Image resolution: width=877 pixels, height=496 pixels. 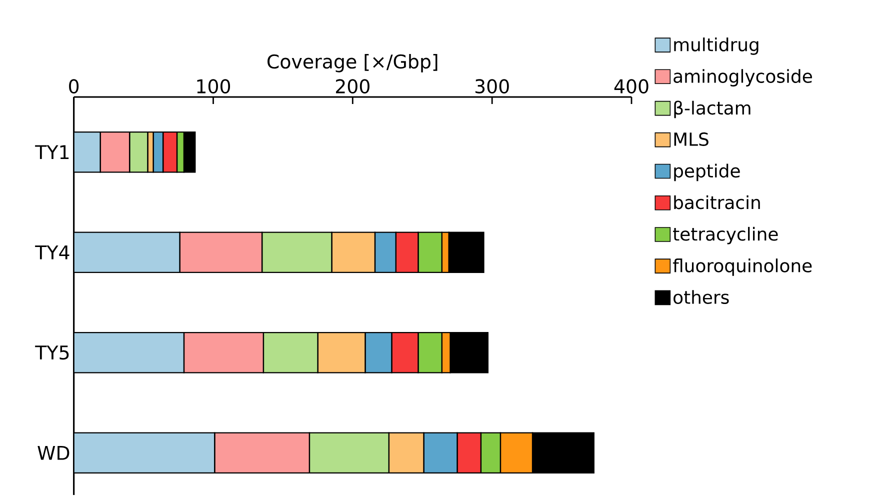 I want to click on y-tick-label: TY4, so click(x=52, y=253).